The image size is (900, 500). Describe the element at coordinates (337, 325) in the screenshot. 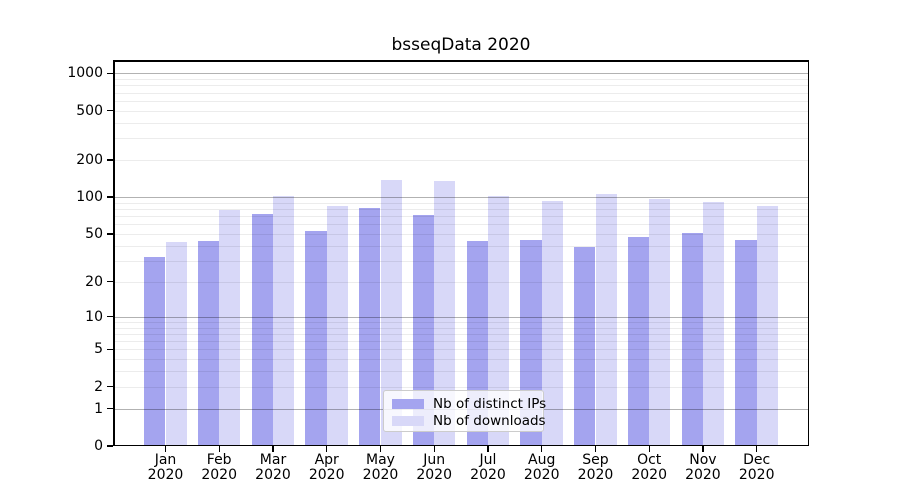

I see `bar-apr-downloads` at that location.